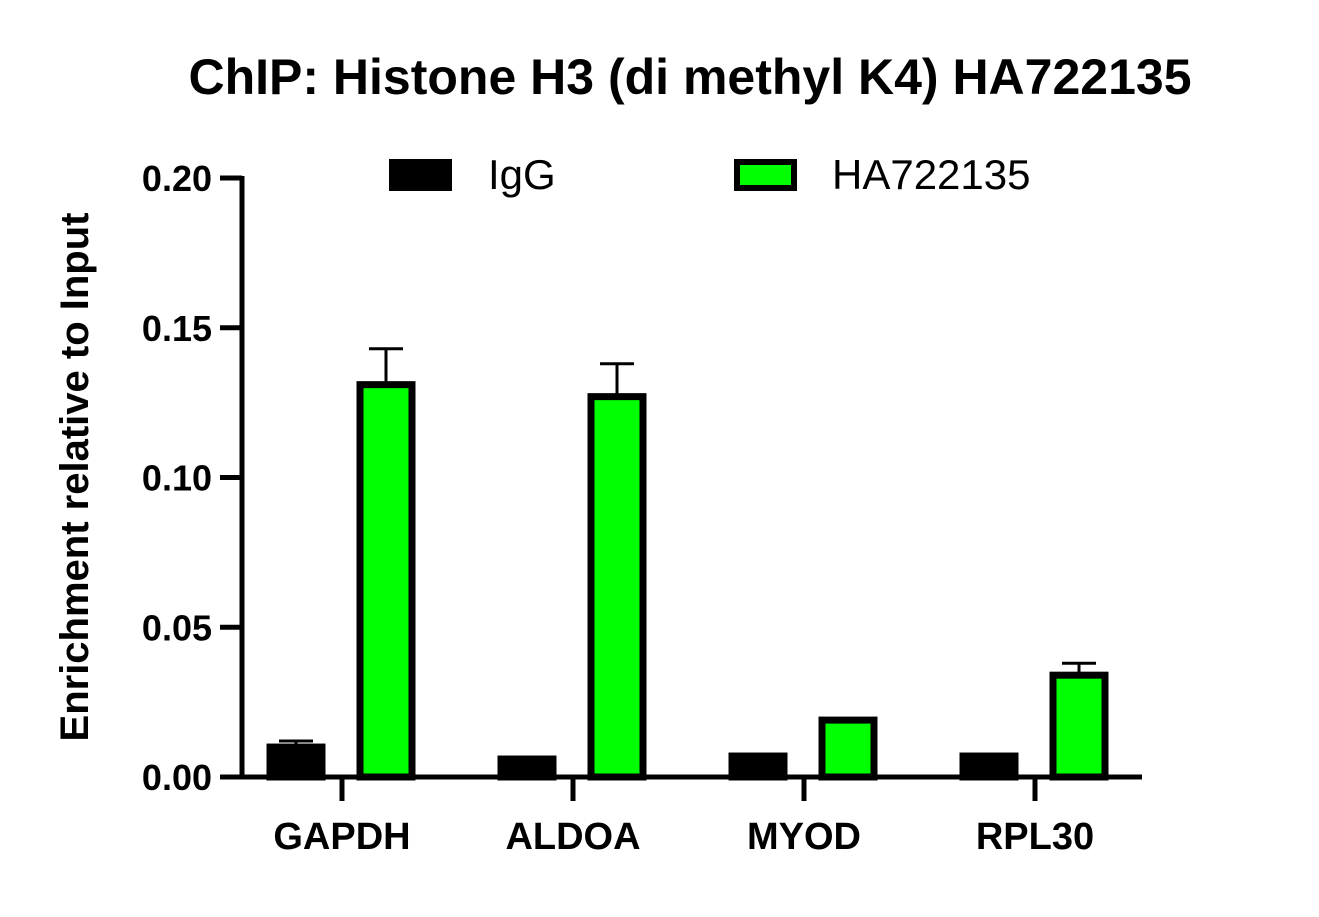 This screenshot has height=917, width=1319. What do you see at coordinates (177, 178) in the screenshot?
I see `y-tick-label: 0.20` at bounding box center [177, 178].